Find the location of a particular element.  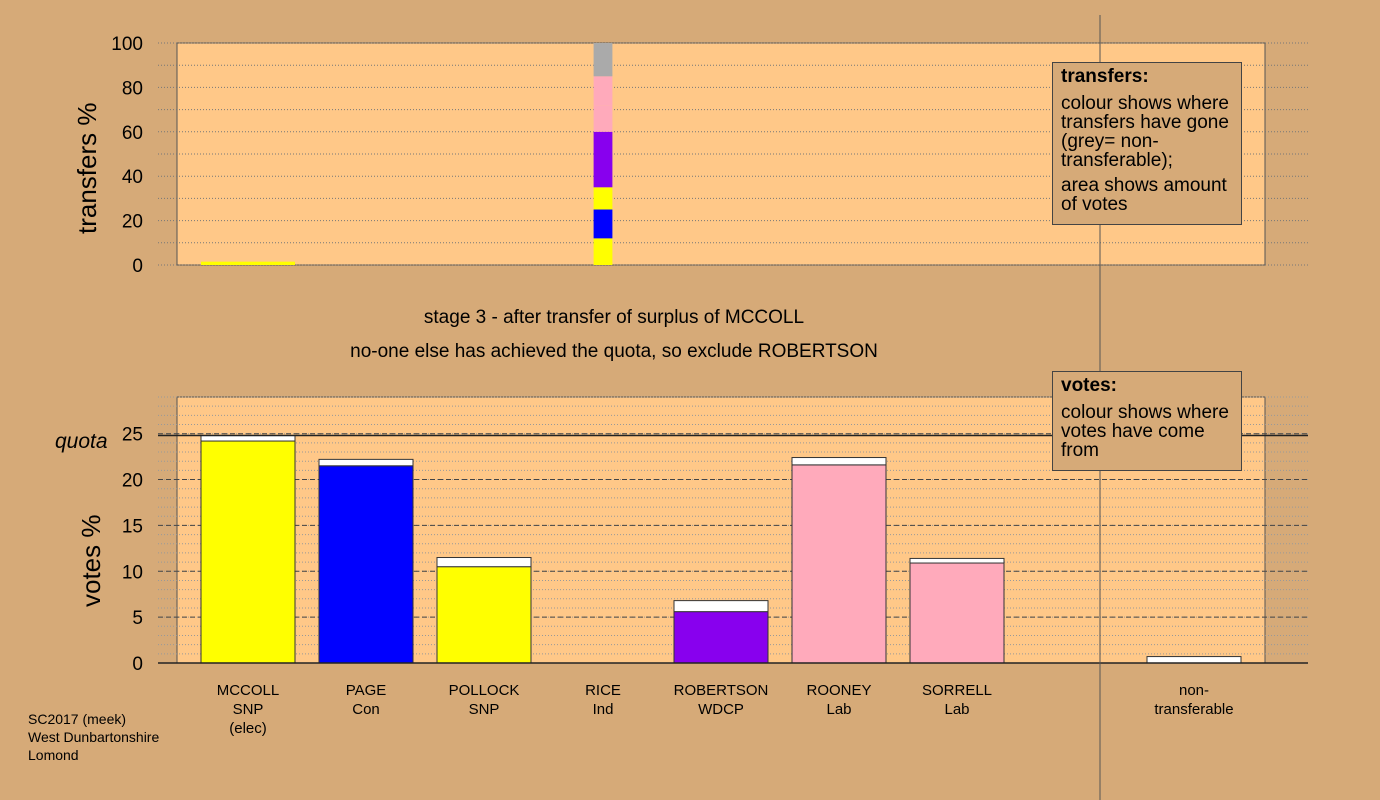

transfers-y-tick-label: 0 is located at coordinates (137, 266).